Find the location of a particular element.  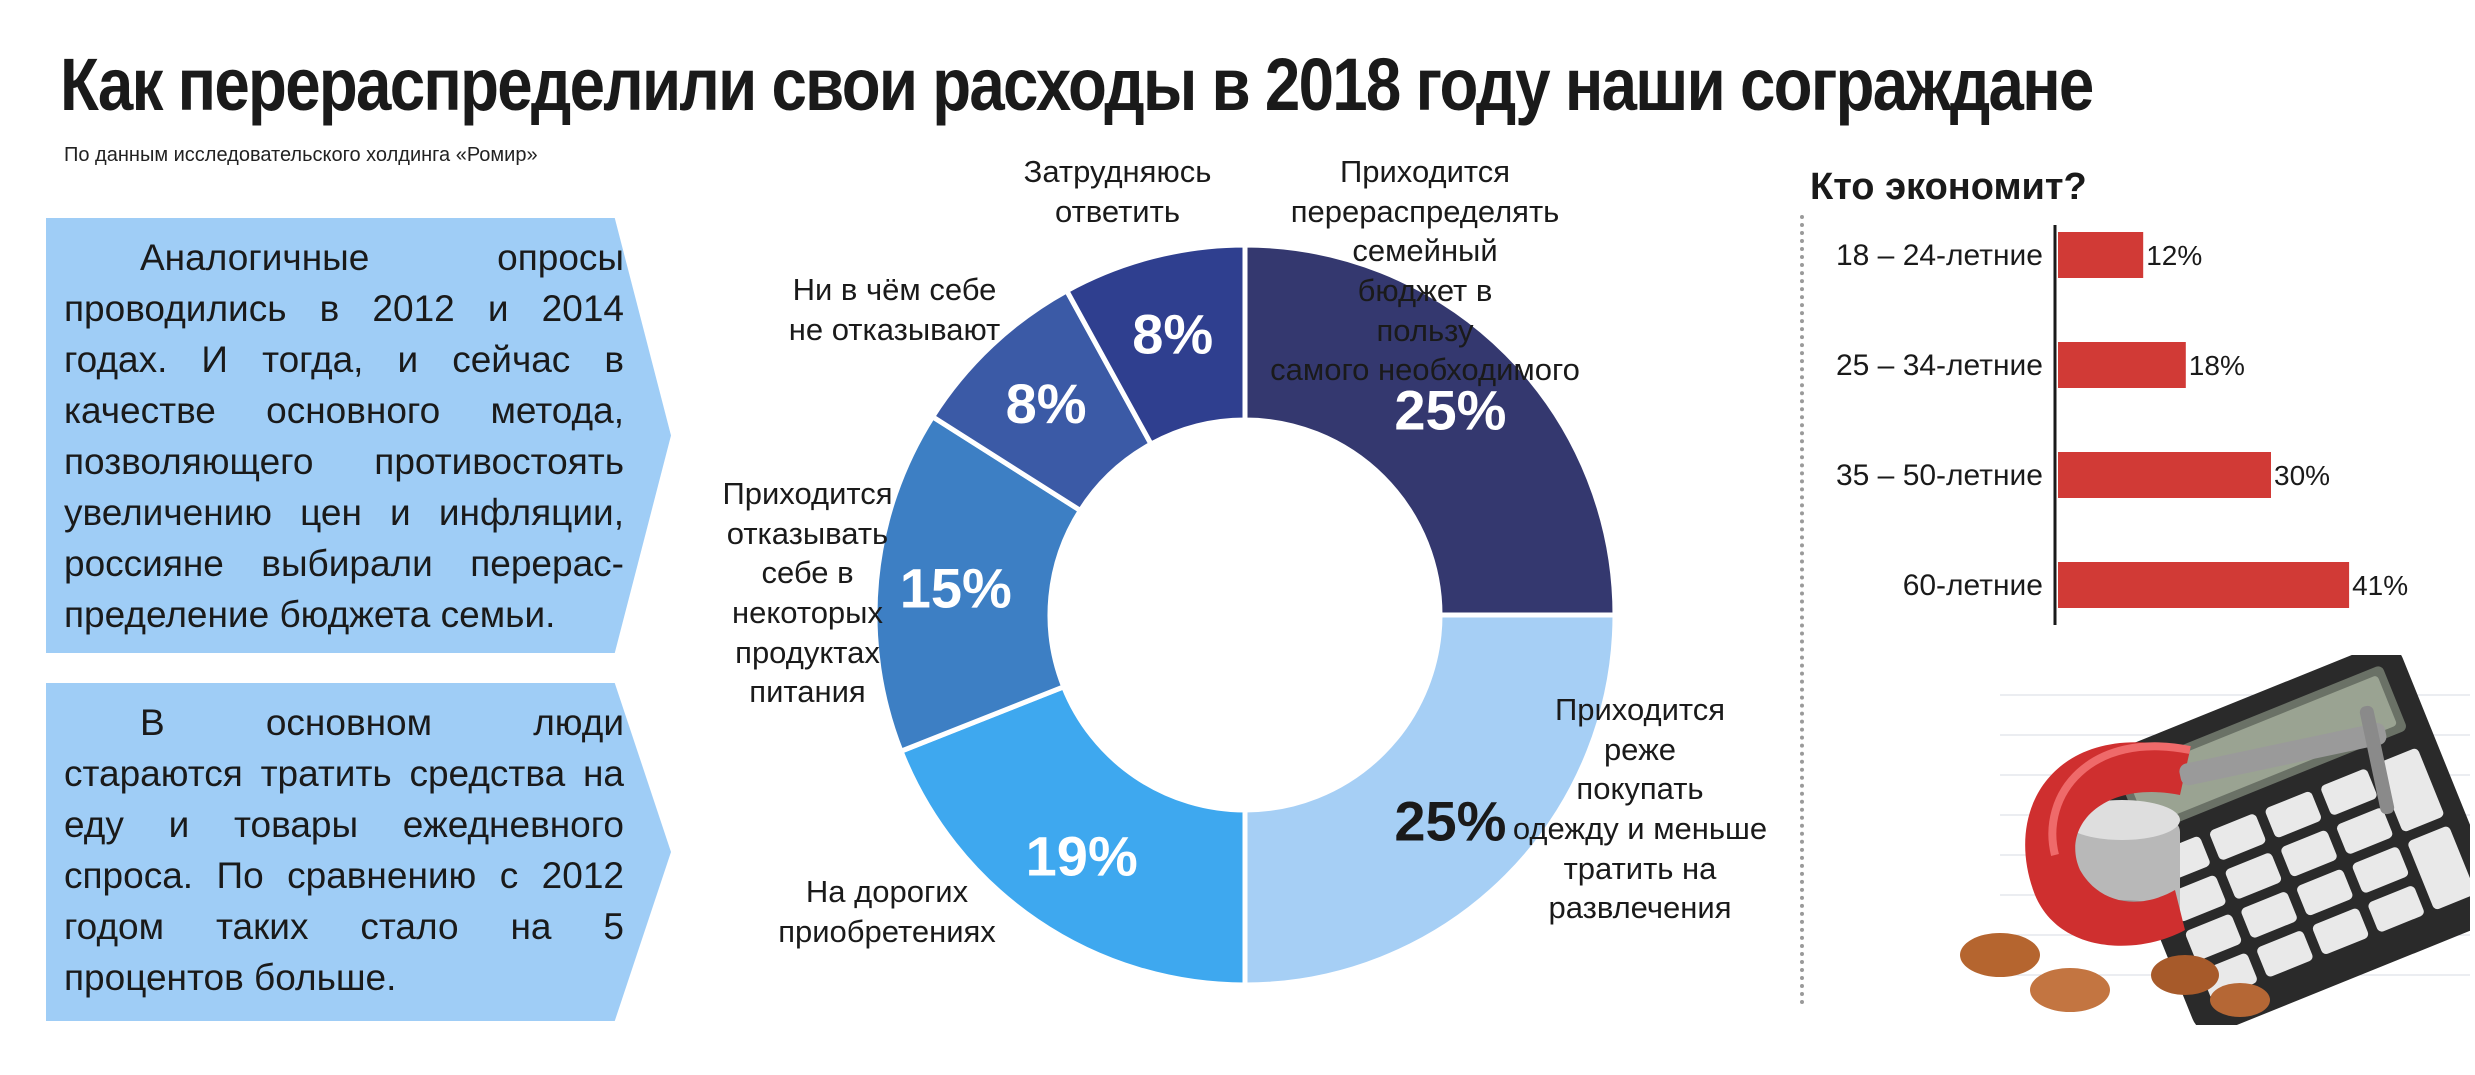

bar-value-label-1: 12% is located at coordinates (2174, 255).